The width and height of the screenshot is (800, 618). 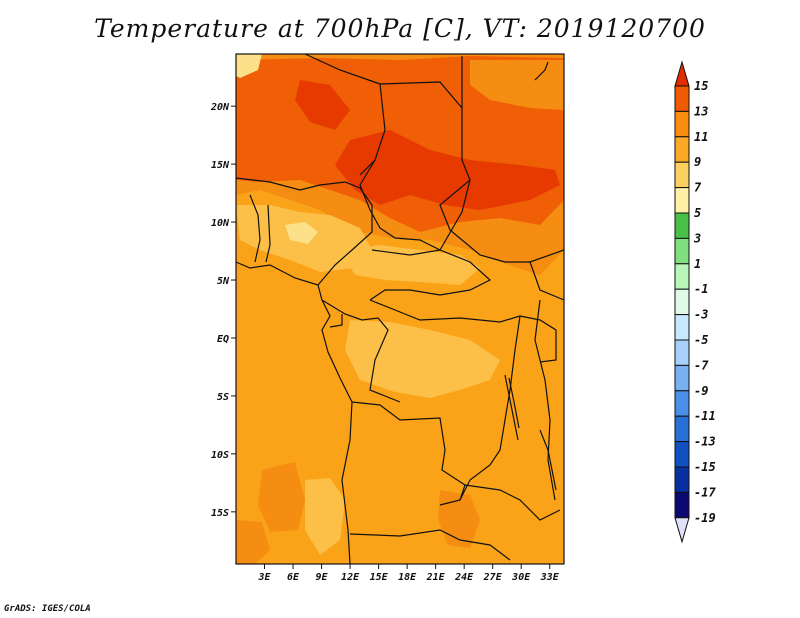 I want to click on colorbar-label: -15, so click(x=705, y=467).